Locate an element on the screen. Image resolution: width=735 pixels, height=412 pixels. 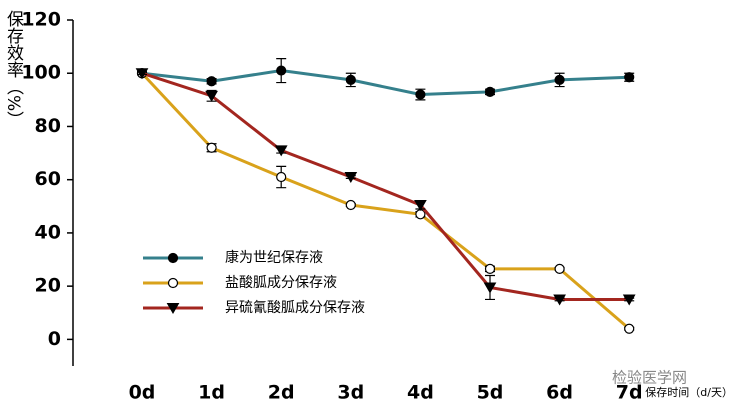
x-tick-label: 4d is located at coordinates (420, 393).